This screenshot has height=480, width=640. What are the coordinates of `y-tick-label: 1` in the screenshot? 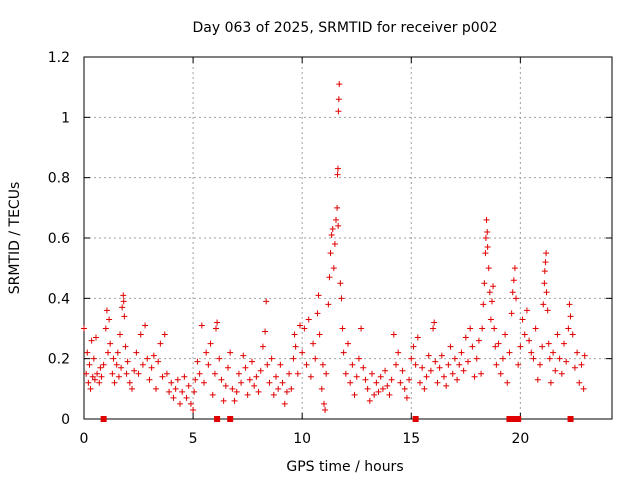 It's located at (65, 118).